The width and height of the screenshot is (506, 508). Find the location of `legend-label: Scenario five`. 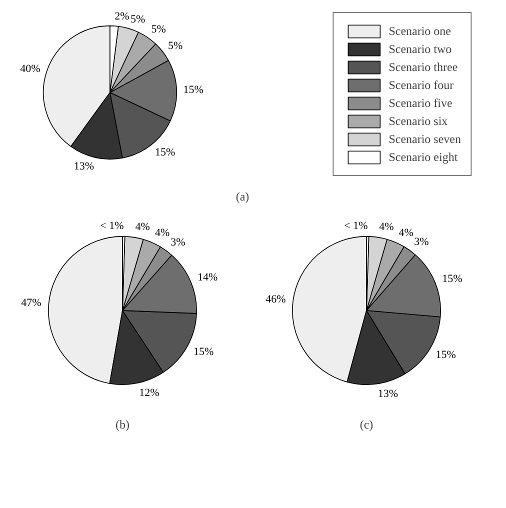

legend-label: Scenario five is located at coordinates (420, 103).